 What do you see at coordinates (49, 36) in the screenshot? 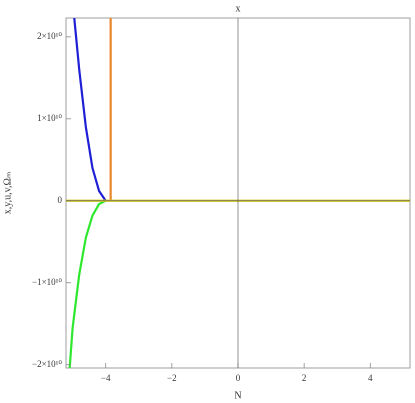
I see `y-tick-label: 2×10¹⁰` at bounding box center [49, 36].